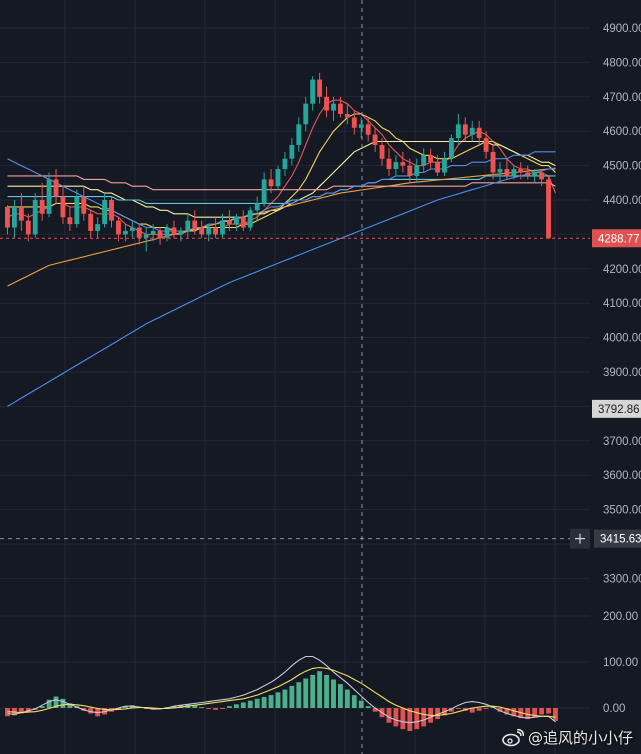  I want to click on price-tag-label: 4288.77, so click(619, 239).